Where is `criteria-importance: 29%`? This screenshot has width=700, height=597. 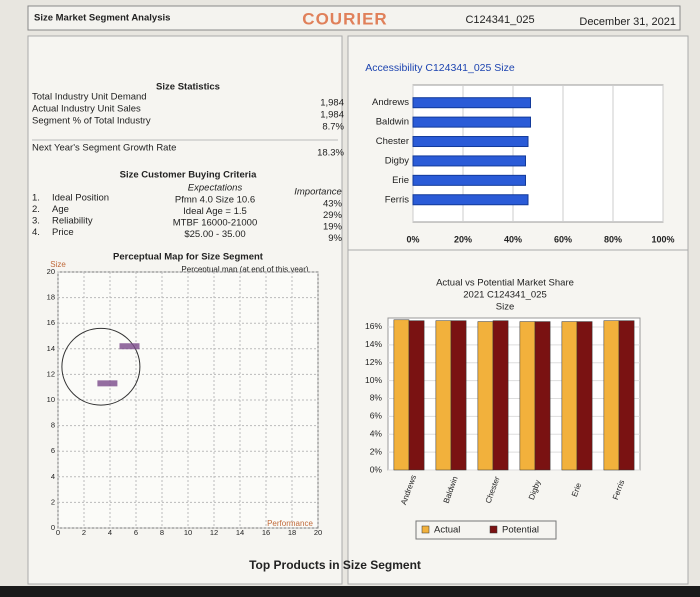 criteria-importance: 29% is located at coordinates (333, 215).